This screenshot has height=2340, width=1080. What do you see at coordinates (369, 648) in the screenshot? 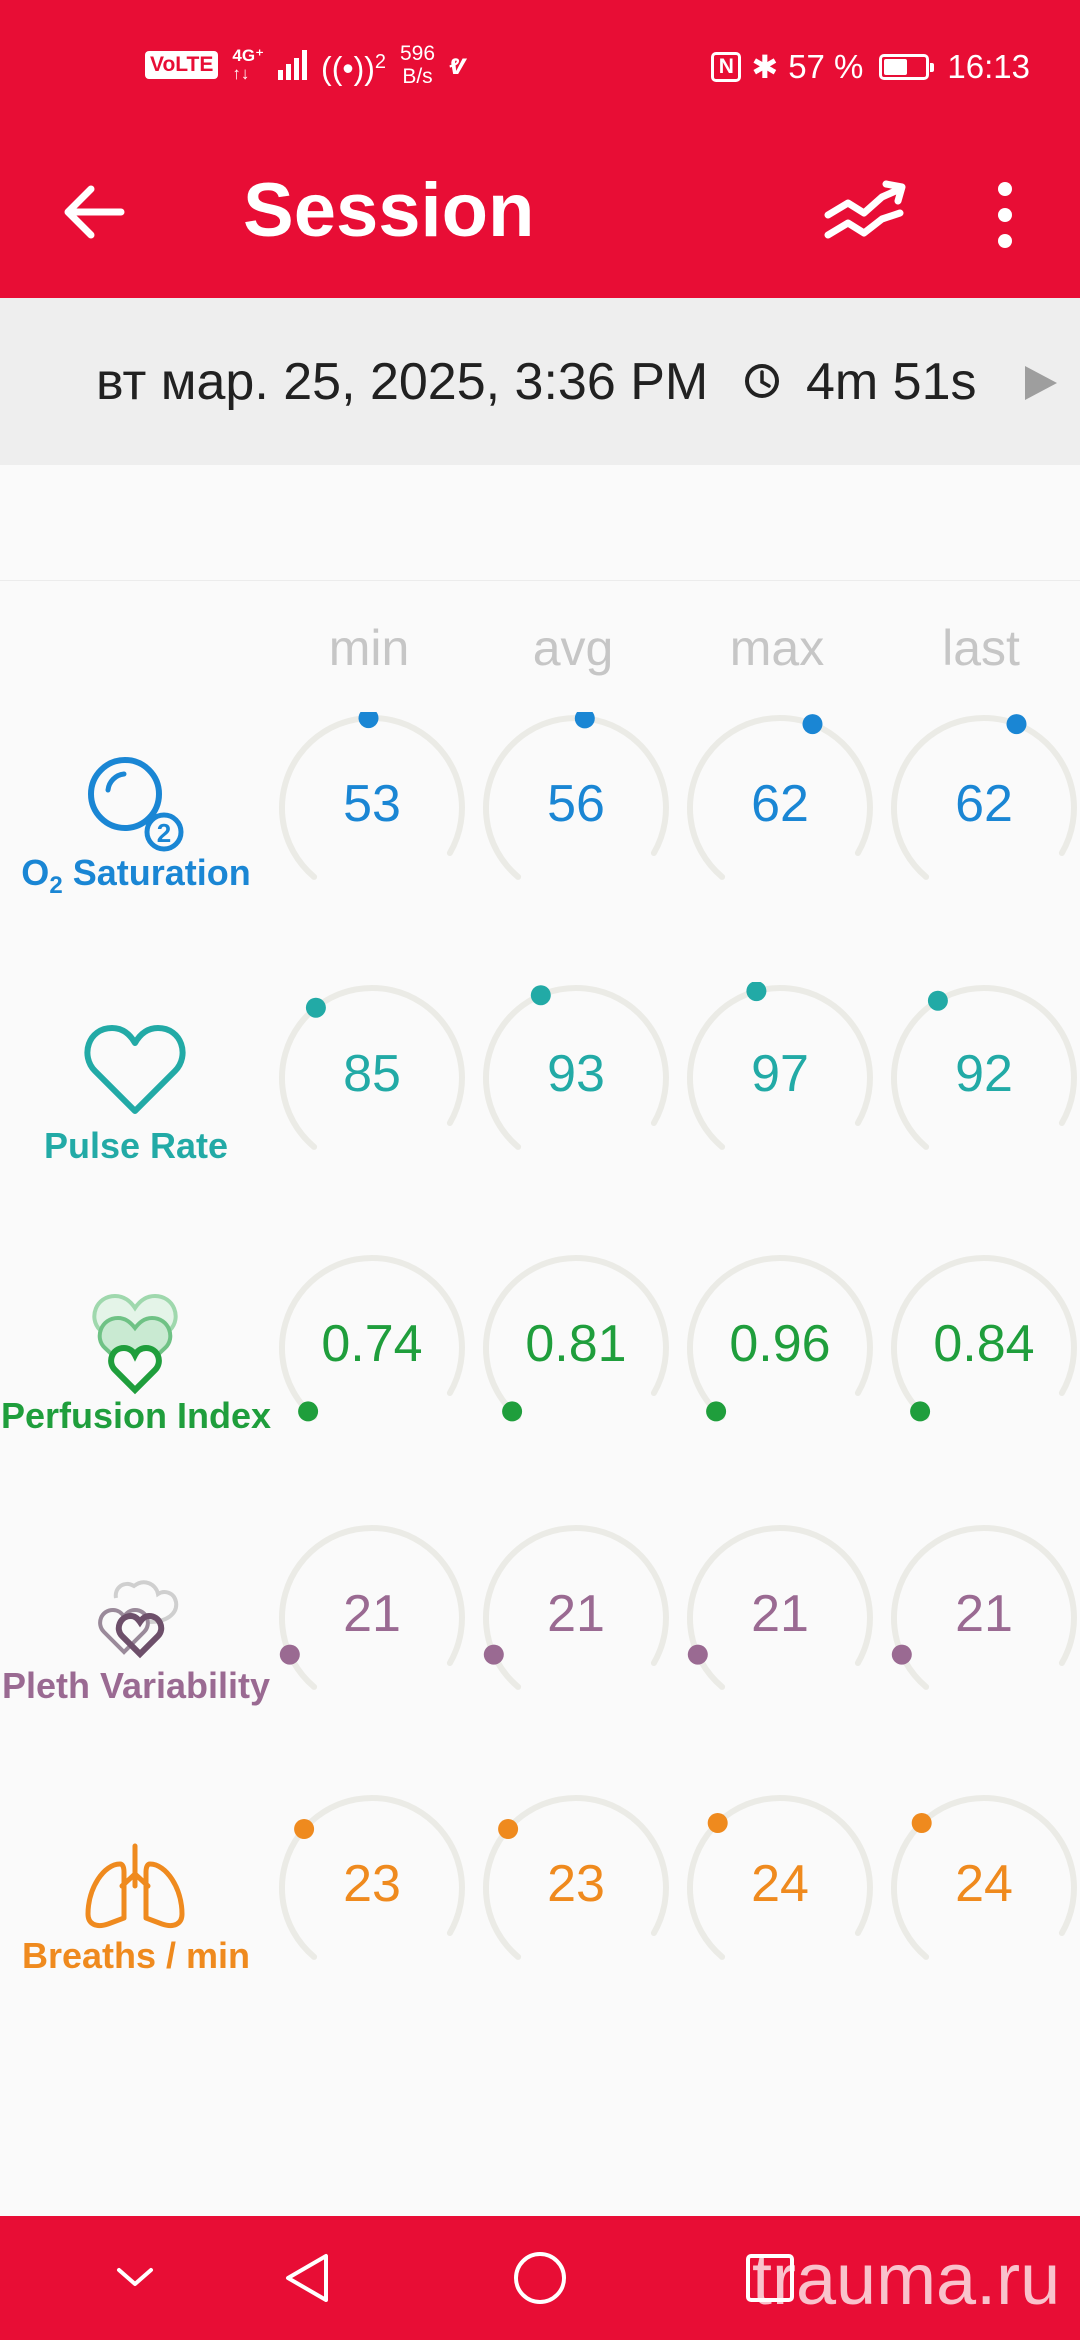
I see `column-header-min: min` at bounding box center [369, 648].